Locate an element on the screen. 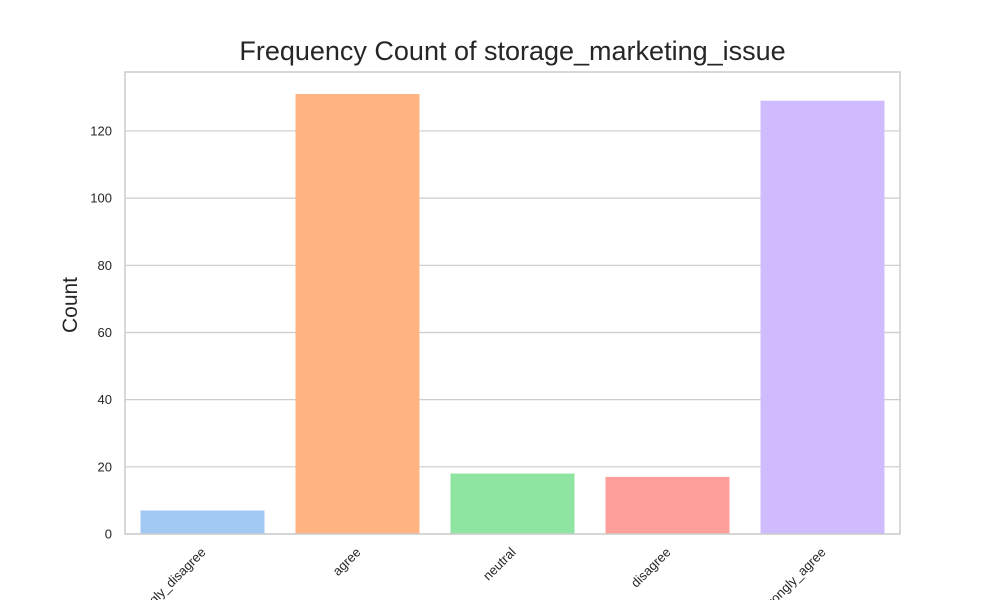  y-tick-label: 100 is located at coordinates (101, 198).